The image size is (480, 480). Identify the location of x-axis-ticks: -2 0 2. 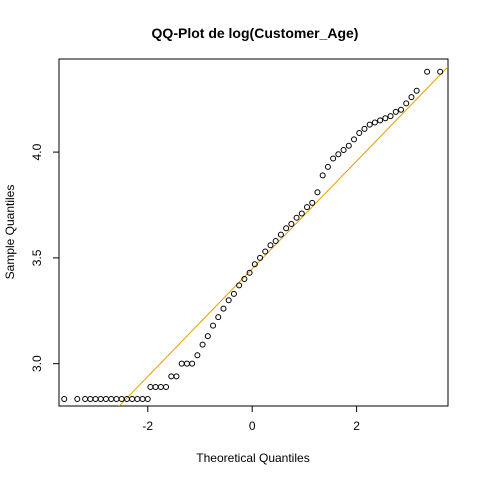
(251, 419).